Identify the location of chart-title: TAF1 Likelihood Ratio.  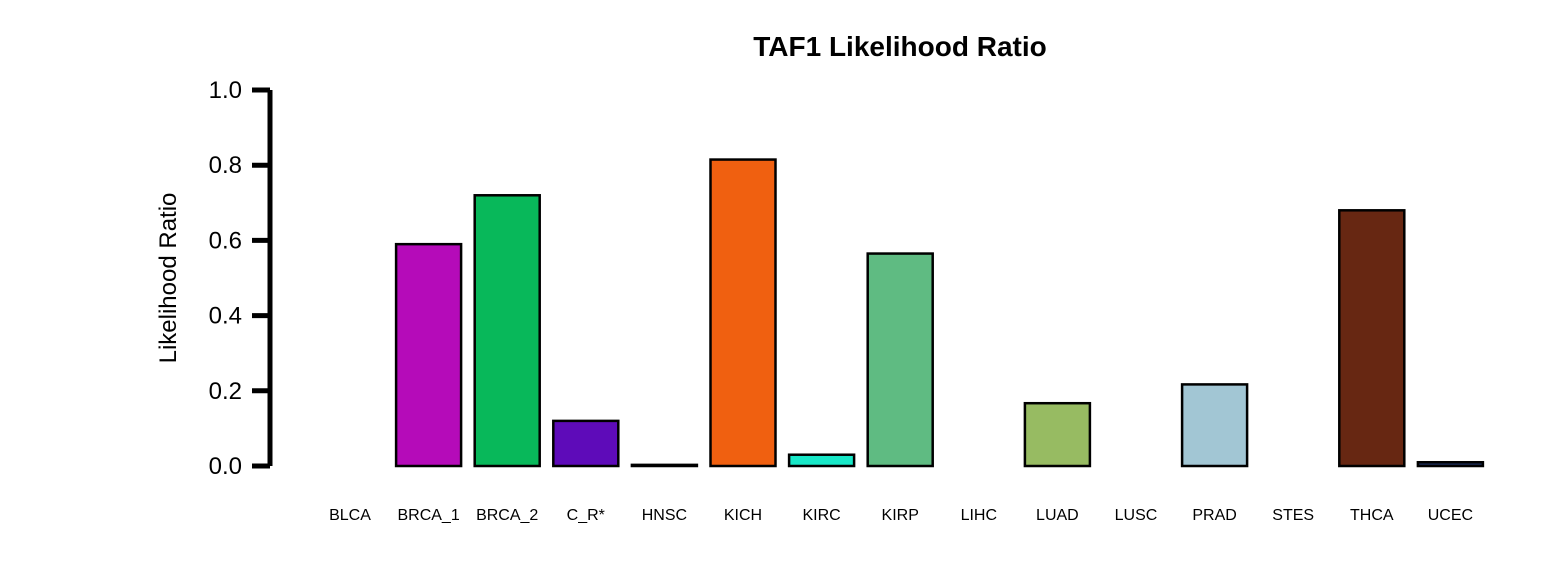
(899, 46).